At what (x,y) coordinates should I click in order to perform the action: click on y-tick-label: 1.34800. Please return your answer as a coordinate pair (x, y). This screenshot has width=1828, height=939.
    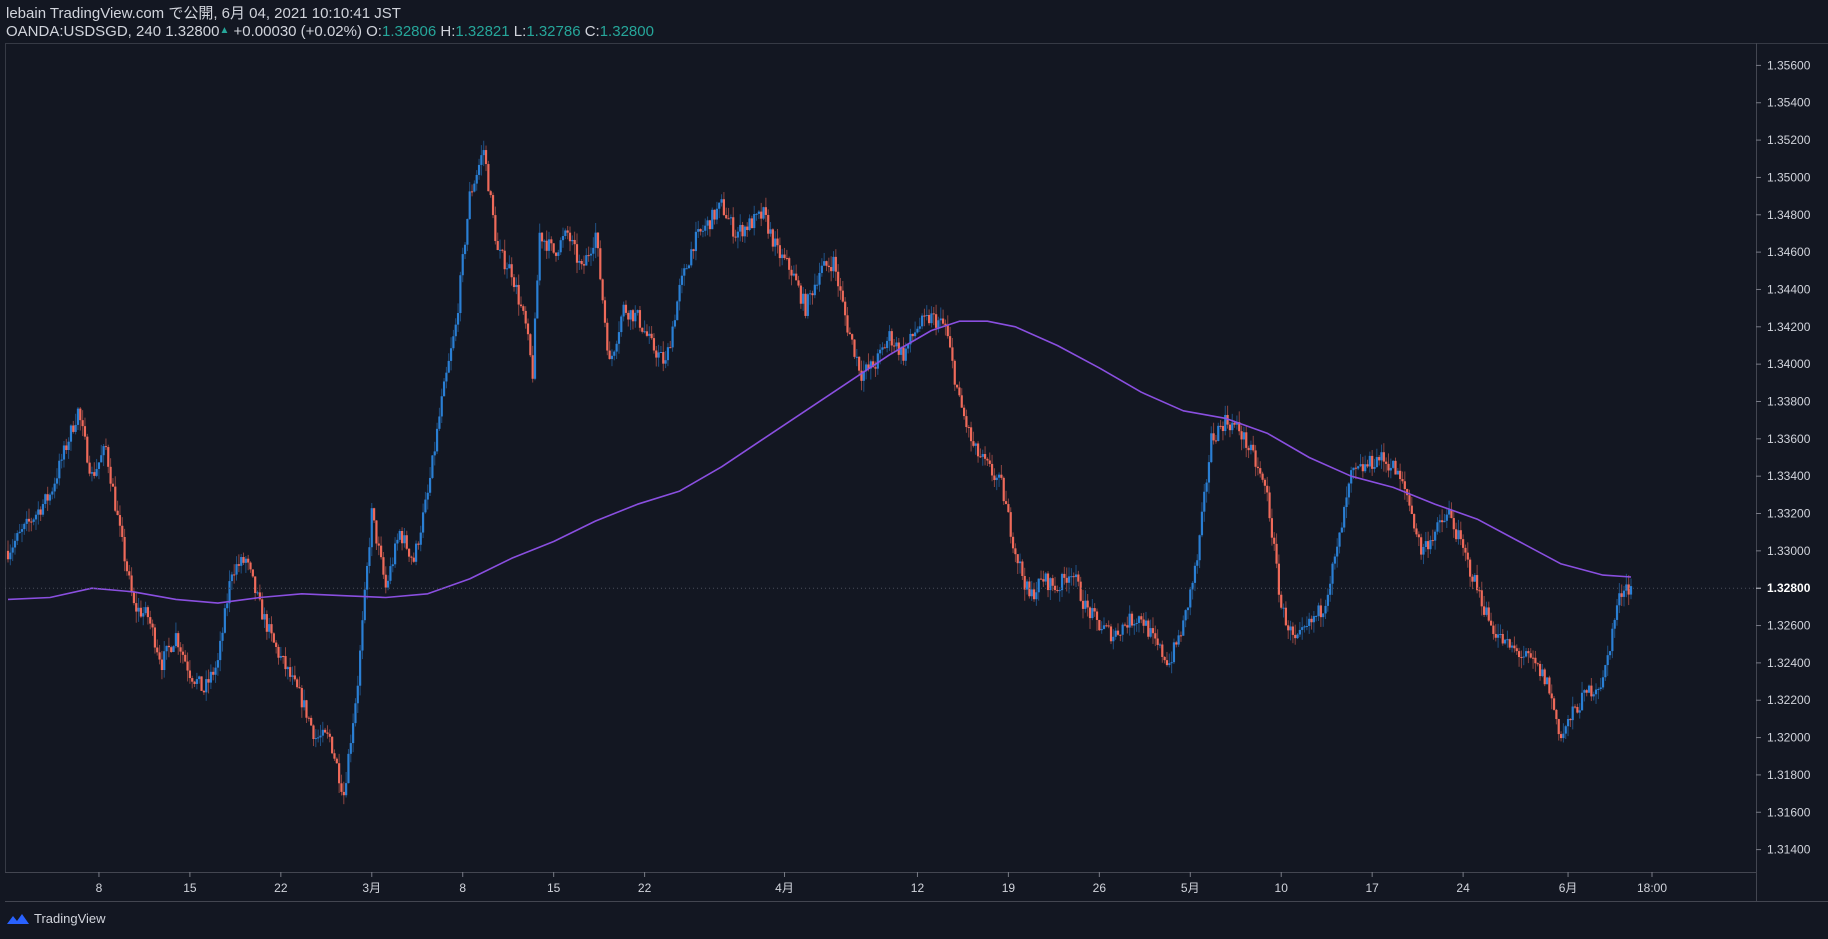
    Looking at the image, I should click on (1789, 215).